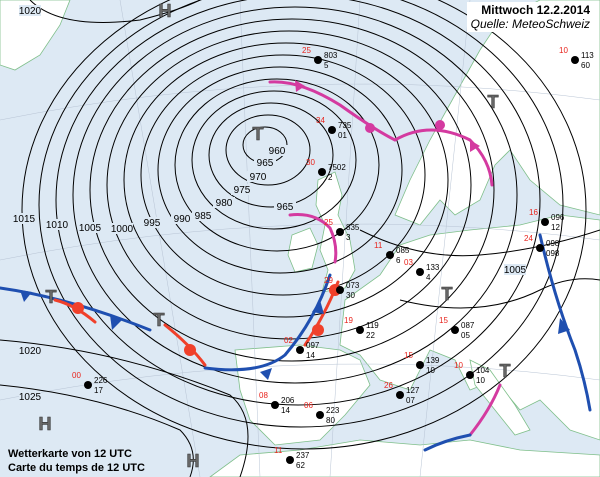 This screenshot has height=477, width=600. I want to click on station-plot: 237 11 62, so click(292, 458).